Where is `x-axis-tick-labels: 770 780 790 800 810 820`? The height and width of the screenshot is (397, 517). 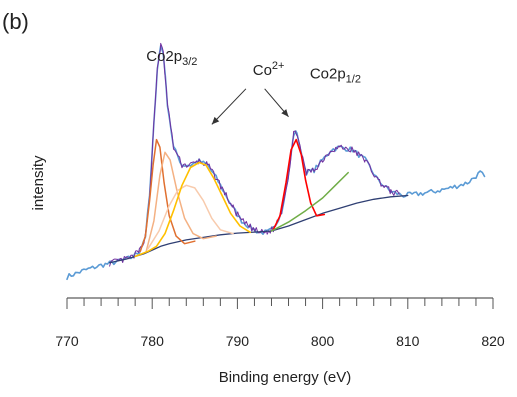
x-axis-tick-labels: 770 780 790 800 810 820 is located at coordinates (280, 341).